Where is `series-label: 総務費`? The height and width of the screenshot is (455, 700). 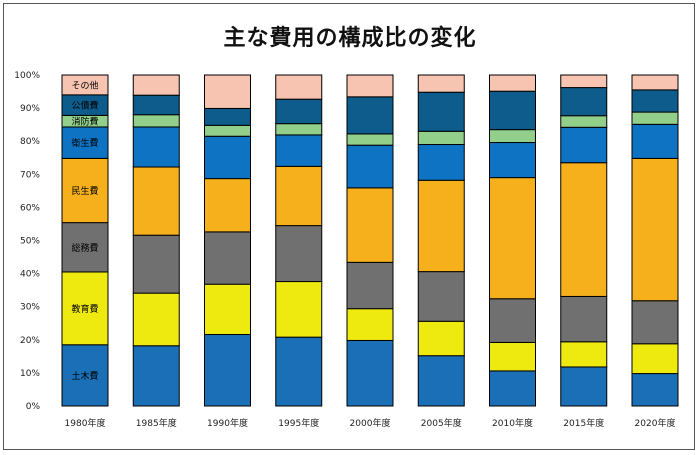 series-label: 総務費 is located at coordinates (84, 248).